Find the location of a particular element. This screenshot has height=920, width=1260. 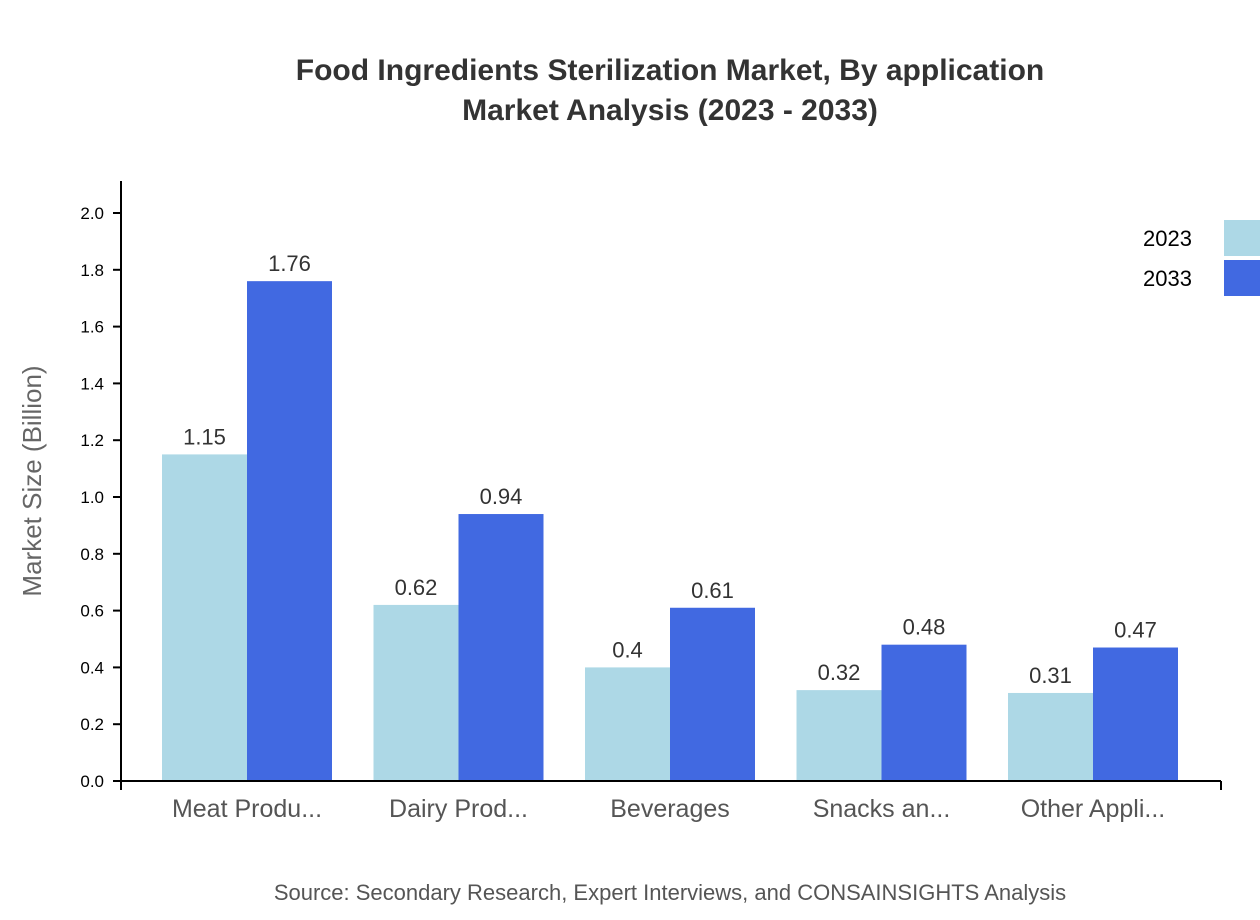

y-tick-label: 1.8 is located at coordinates (92, 270).